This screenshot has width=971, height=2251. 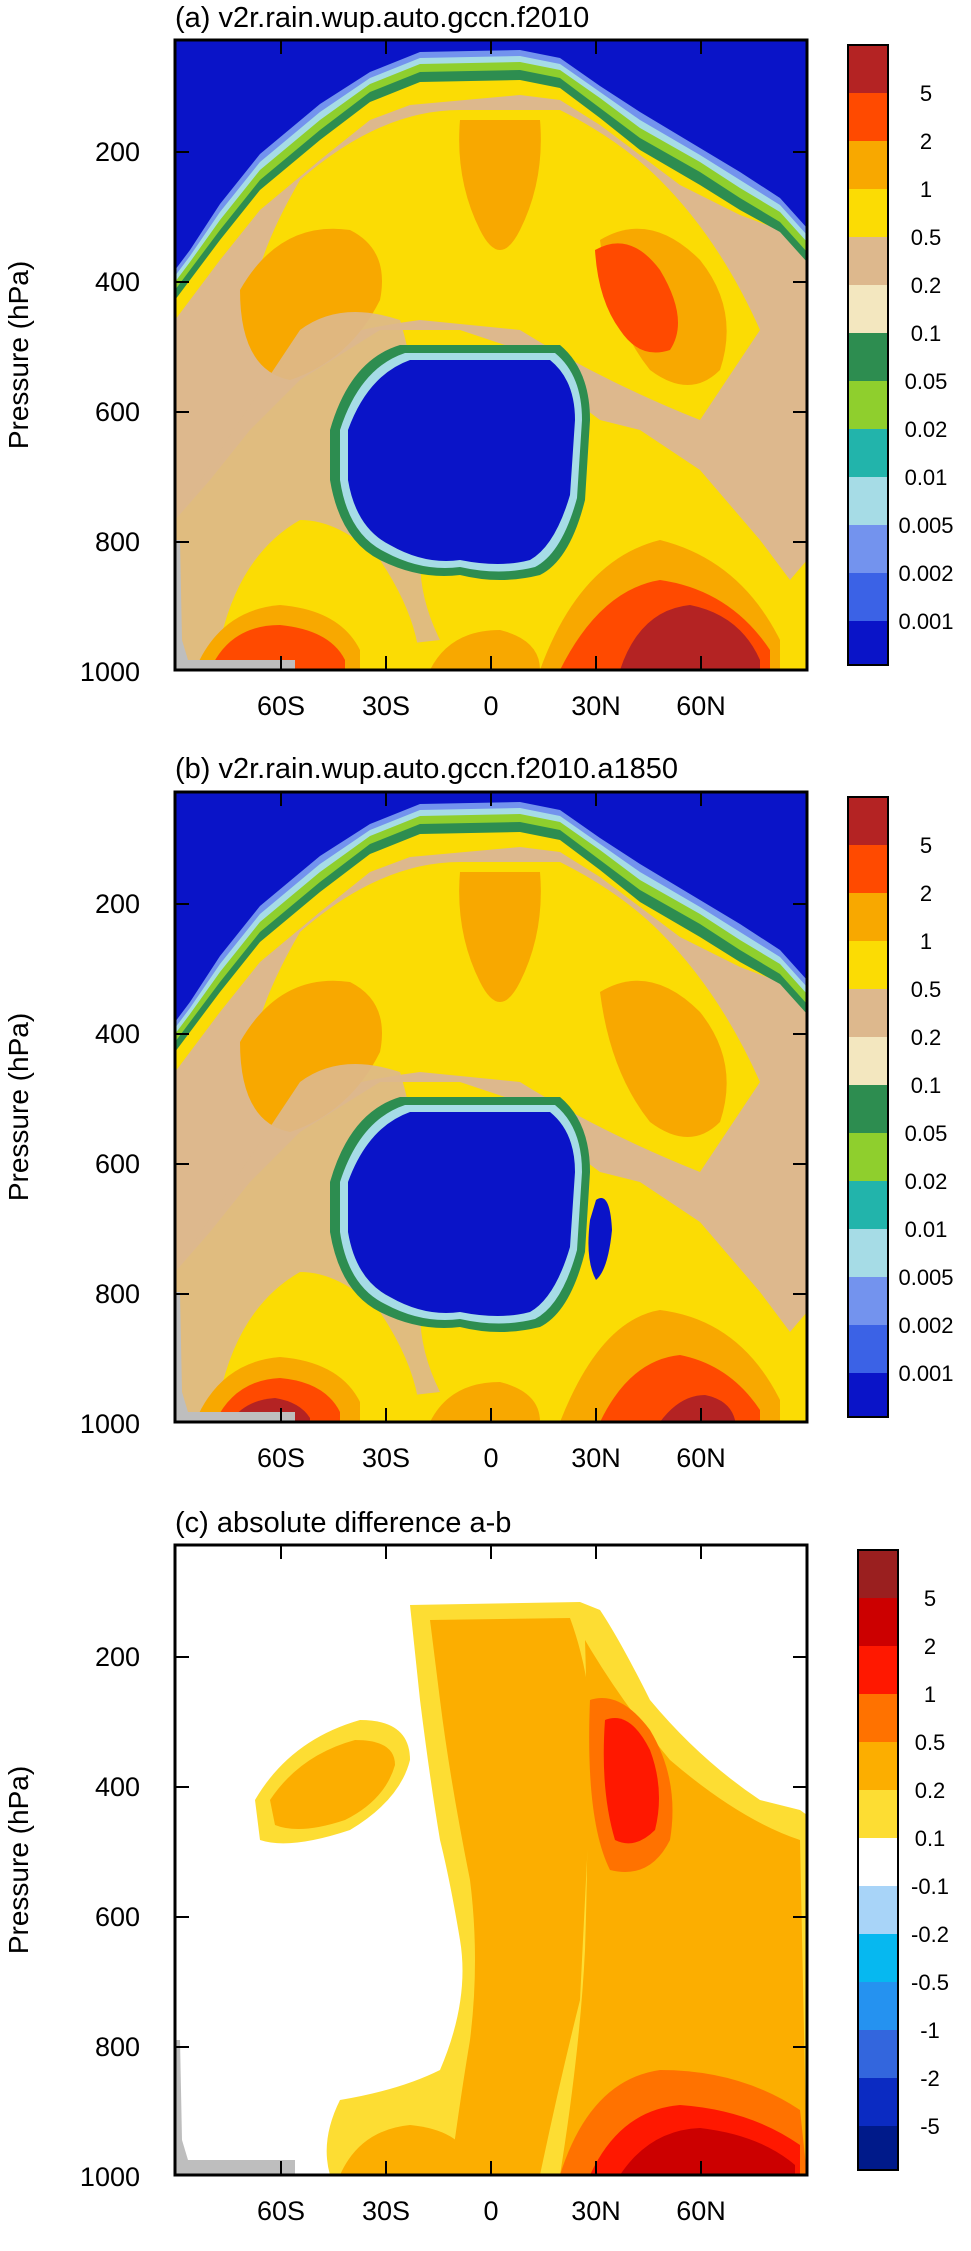 What do you see at coordinates (382, 18) in the screenshot?
I see `panel-a-title: (a) v2r.rain.wup.auto.gccn.f2010` at bounding box center [382, 18].